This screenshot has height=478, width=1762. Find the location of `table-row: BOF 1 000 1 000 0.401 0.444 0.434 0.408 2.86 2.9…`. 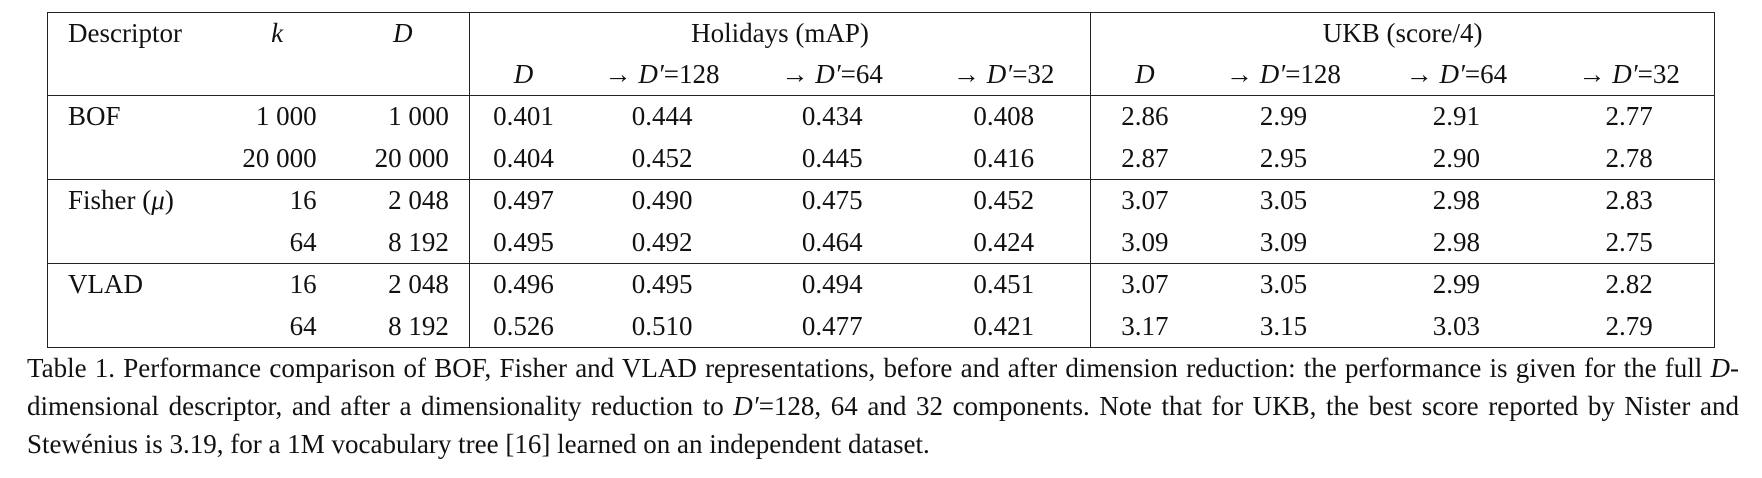

table-row: BOF 1 000 1 000 0.401 0.444 0.434 0.408 2.86 2.9… is located at coordinates (881, 116).